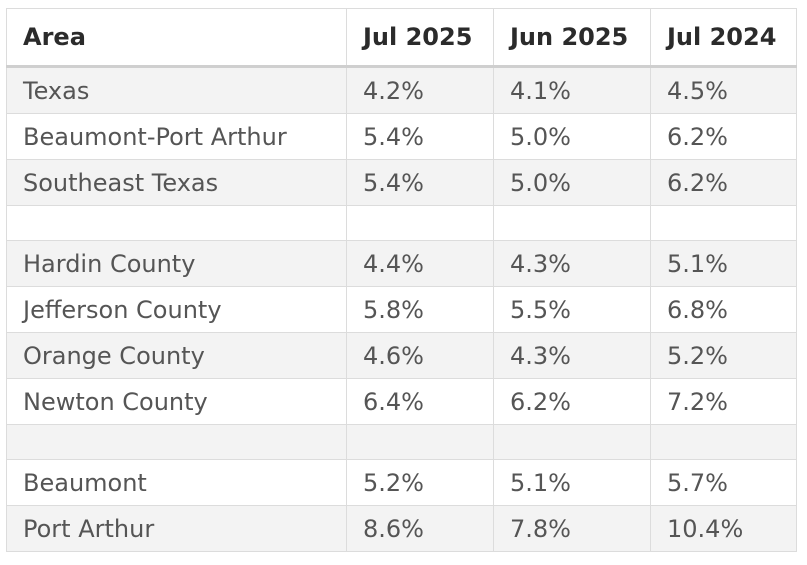  I want to click on jul-2025-cell: 4.6%, so click(420, 355).